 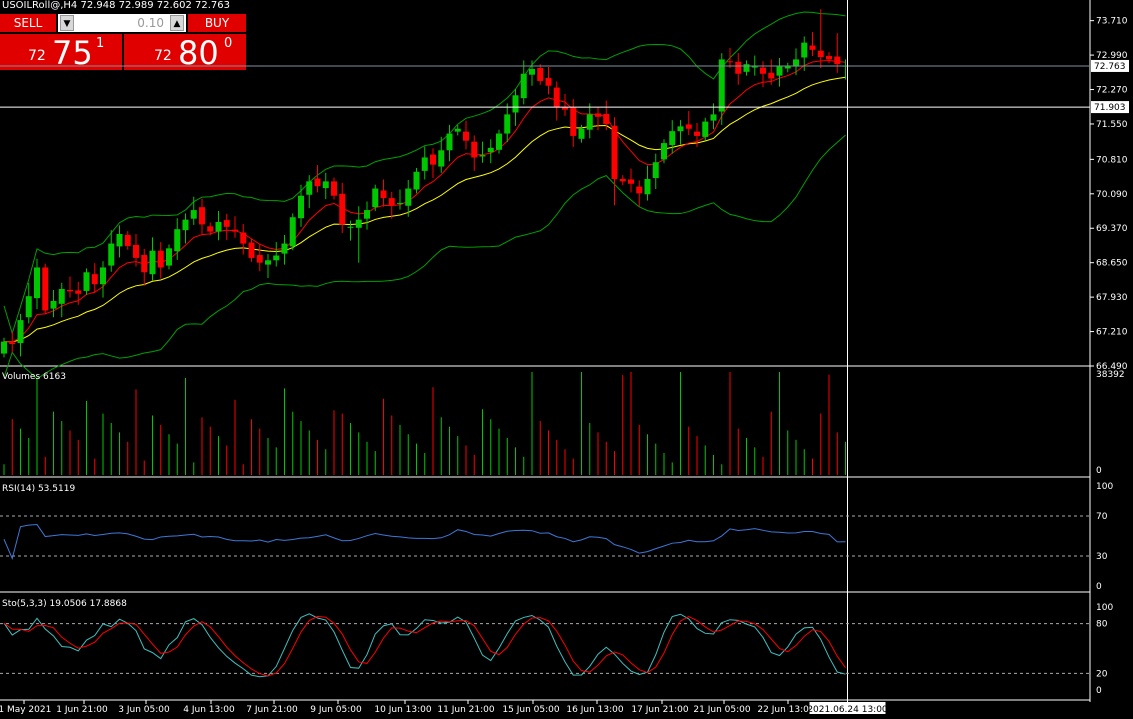 What do you see at coordinates (402, 710) in the screenshot?
I see `time-tick-label: 10 Jun 13:00` at bounding box center [402, 710].